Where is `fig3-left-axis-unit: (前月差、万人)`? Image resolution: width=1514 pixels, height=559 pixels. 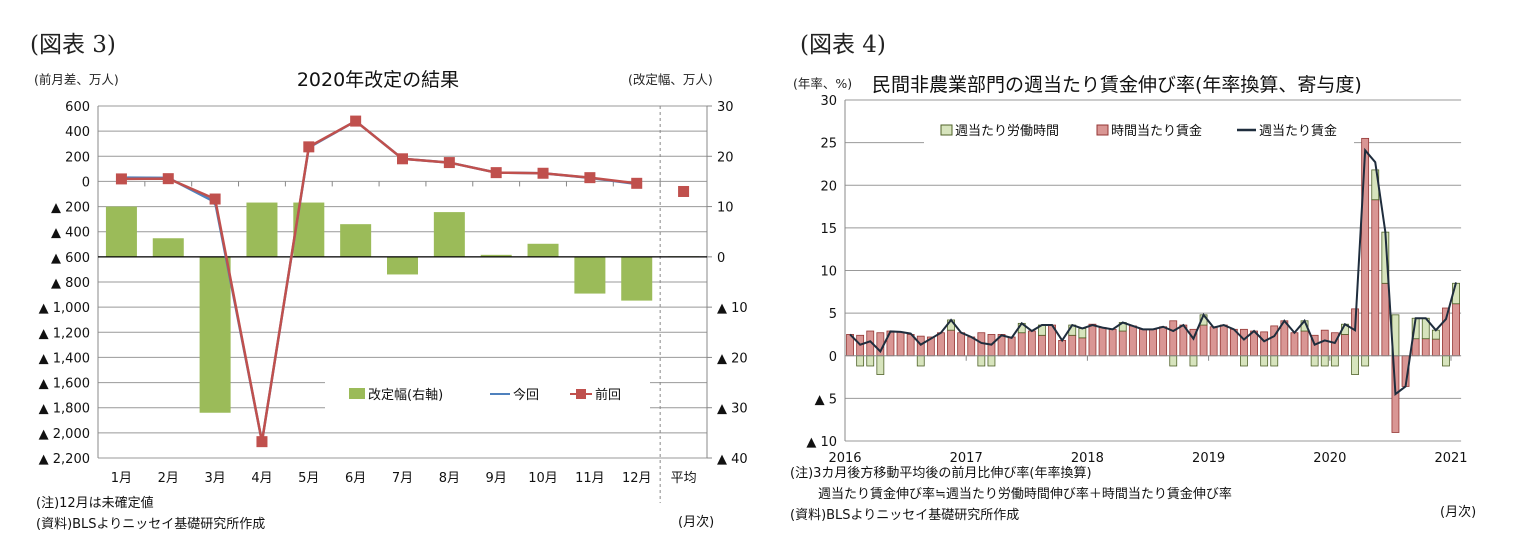 fig3-left-axis-unit: (前月差、万人) is located at coordinates (76, 79).